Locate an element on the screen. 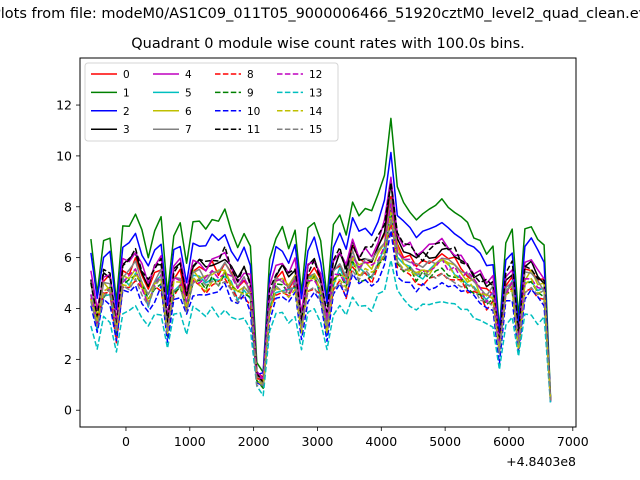  x-tick-label: 2000 is located at coordinates (254, 441).